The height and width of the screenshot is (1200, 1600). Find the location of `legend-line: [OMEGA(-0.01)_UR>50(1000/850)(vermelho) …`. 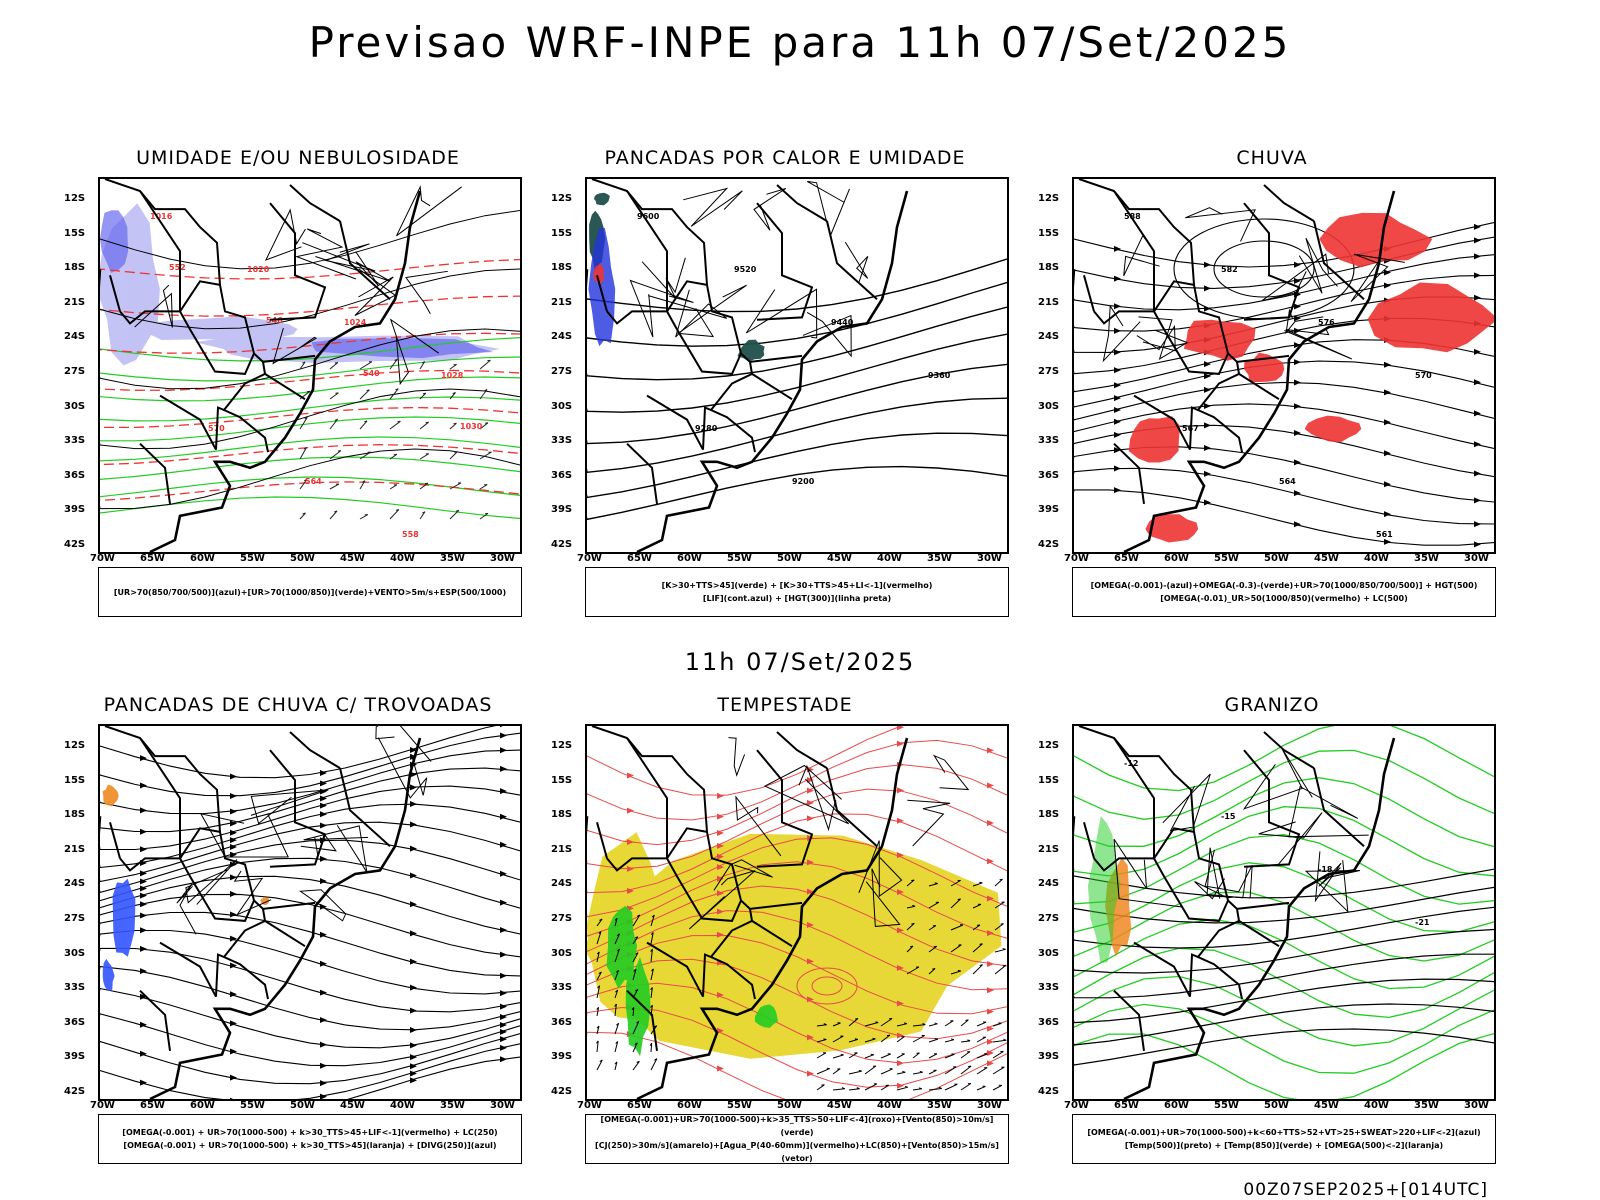

legend-line: [OMEGA(-0.01)_UR>50(1000/850)(vermelho) … is located at coordinates (1284, 598).